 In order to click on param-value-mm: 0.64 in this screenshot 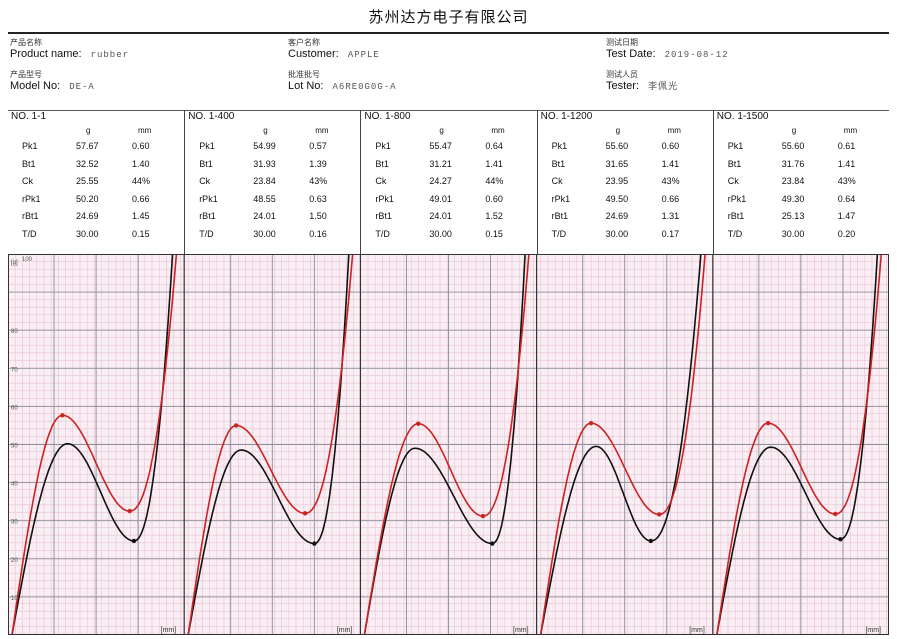, I will do `click(846, 198)`.